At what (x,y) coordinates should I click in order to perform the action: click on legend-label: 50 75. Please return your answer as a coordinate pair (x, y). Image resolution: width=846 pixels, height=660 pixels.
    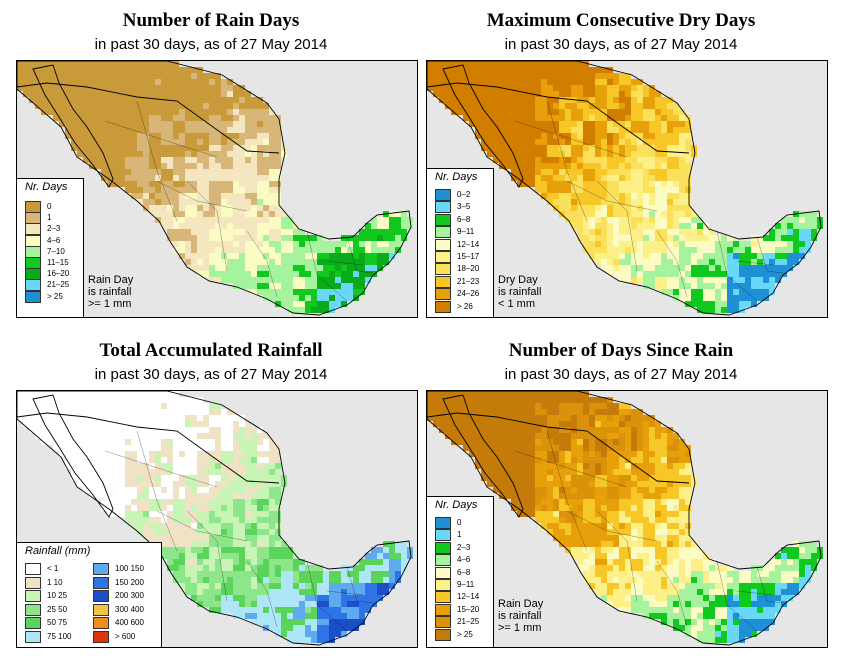
    Looking at the image, I should click on (57, 622).